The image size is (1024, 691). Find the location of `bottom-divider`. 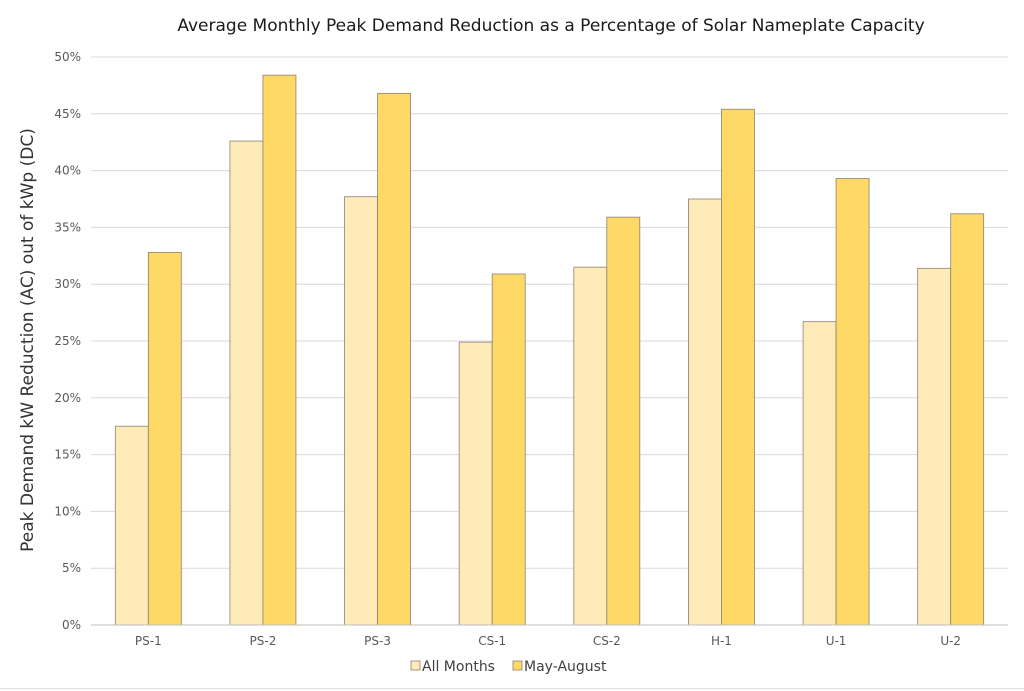

bottom-divider is located at coordinates (512, 688).